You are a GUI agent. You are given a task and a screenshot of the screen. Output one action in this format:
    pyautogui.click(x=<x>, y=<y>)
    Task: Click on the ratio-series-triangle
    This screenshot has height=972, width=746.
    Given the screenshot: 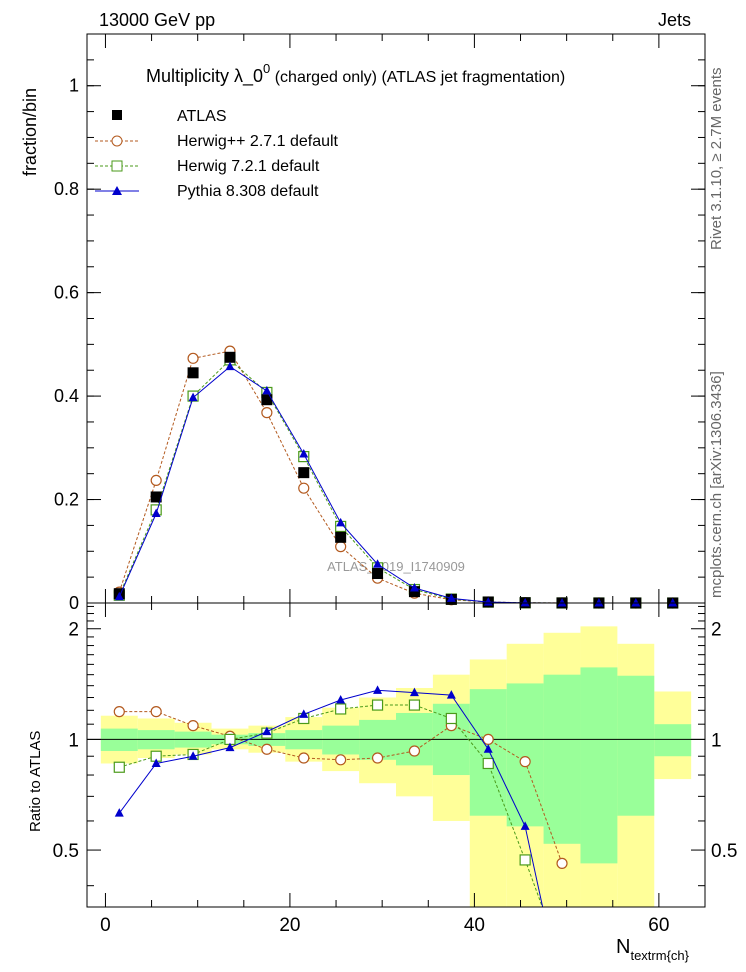 What is the action you would take?
    pyautogui.click(x=329, y=796)
    